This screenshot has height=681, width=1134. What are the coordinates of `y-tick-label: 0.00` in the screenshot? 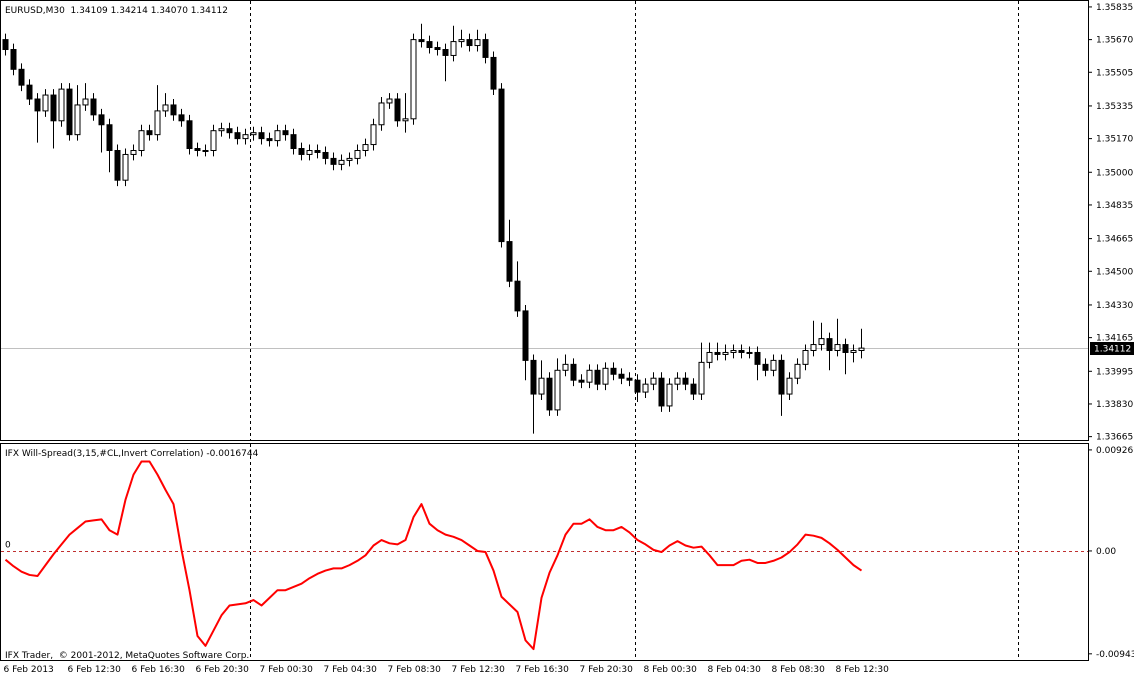 It's located at (1106, 552).